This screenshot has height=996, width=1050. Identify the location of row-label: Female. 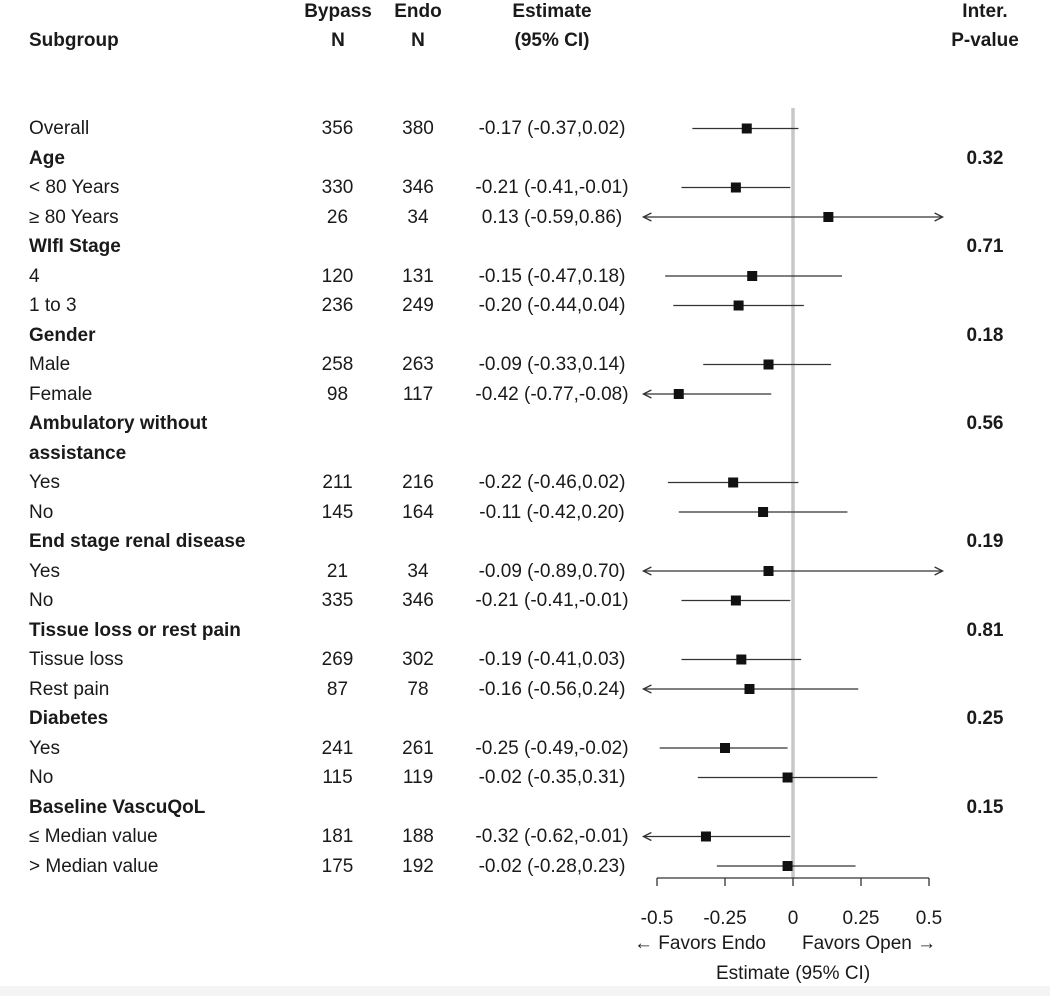
(61, 394).